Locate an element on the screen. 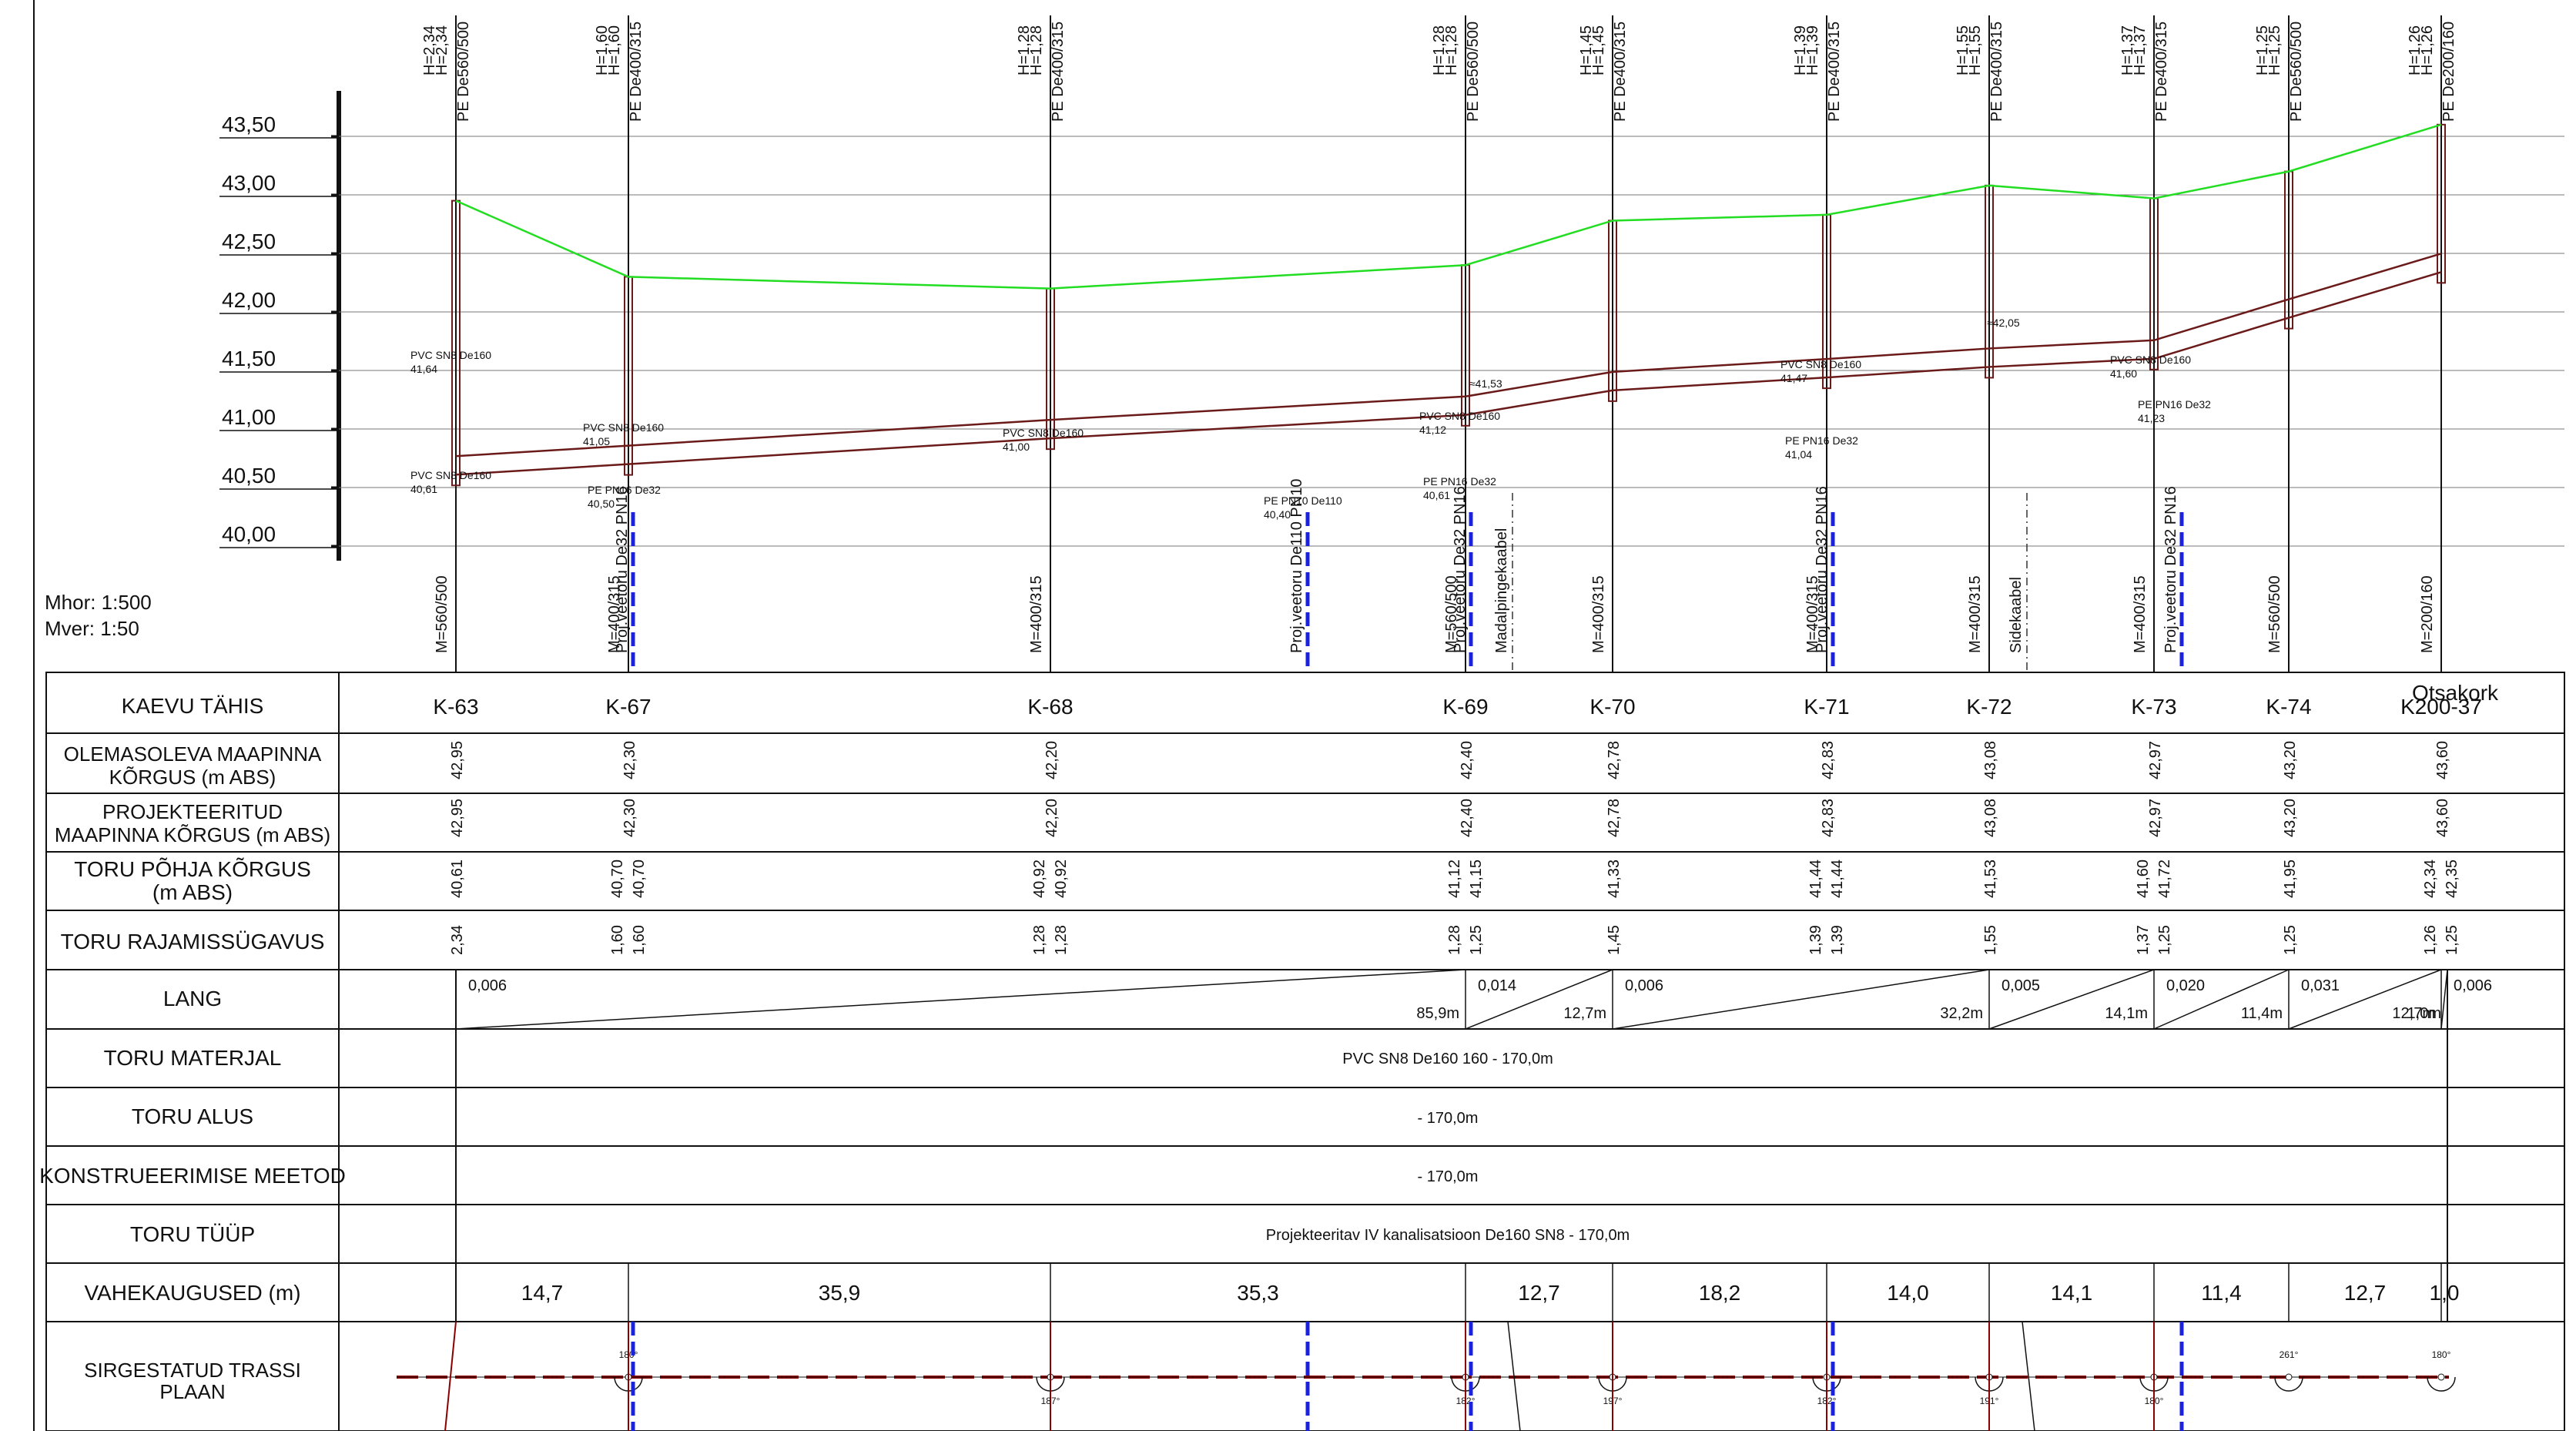  profile-annotation: PVC SN8 De160 is located at coordinates (450, 475).